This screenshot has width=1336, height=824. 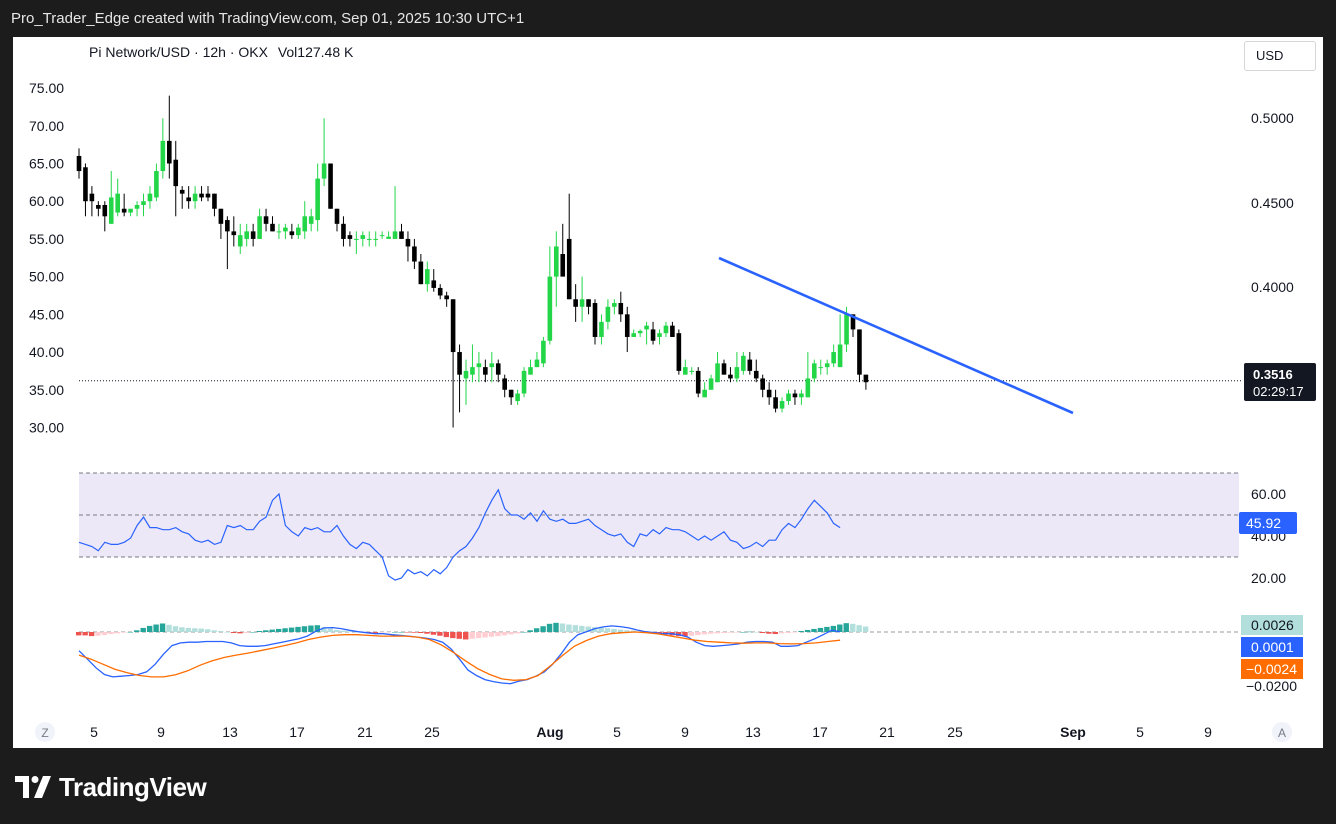 I want to click on time-axis-label: Aug, so click(x=549, y=732).